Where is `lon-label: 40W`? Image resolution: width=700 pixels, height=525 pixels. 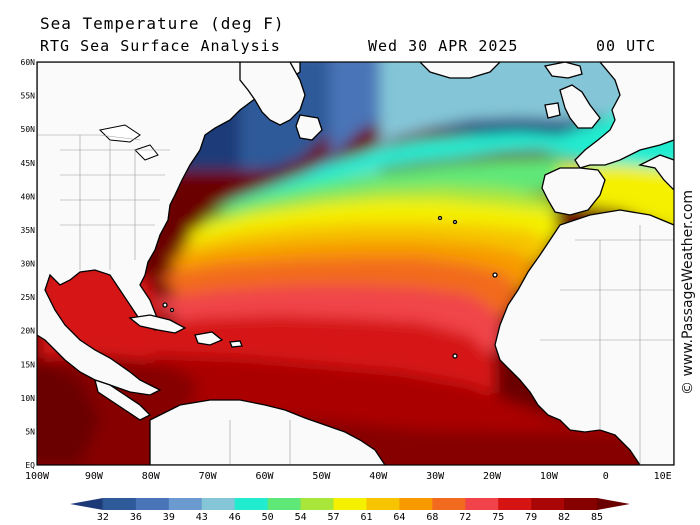 lon-label: 40W is located at coordinates (378, 476).